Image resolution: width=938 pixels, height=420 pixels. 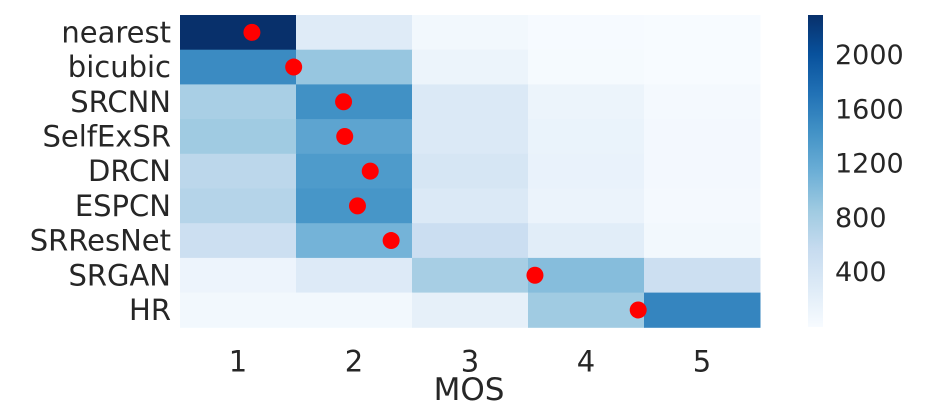 What do you see at coordinates (354, 361) in the screenshot?
I see `x-tick-label: 2` at bounding box center [354, 361].